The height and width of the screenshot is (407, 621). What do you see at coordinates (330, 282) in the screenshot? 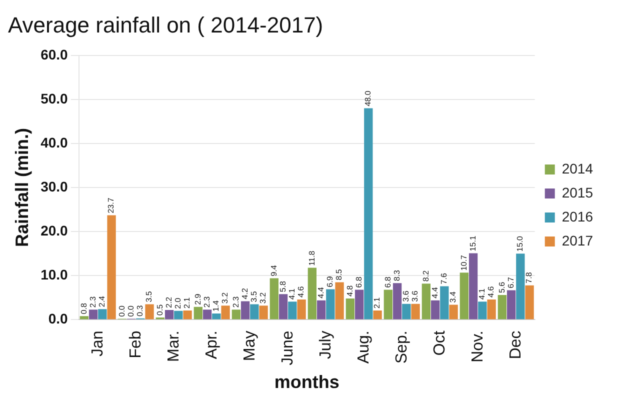
I see `data-label: 6.9` at bounding box center [330, 282].